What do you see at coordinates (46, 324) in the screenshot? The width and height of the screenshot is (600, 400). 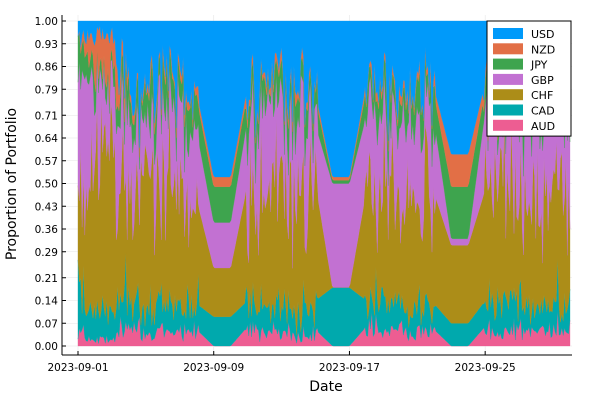 I see `y-tick-label: 0.07` at bounding box center [46, 324].